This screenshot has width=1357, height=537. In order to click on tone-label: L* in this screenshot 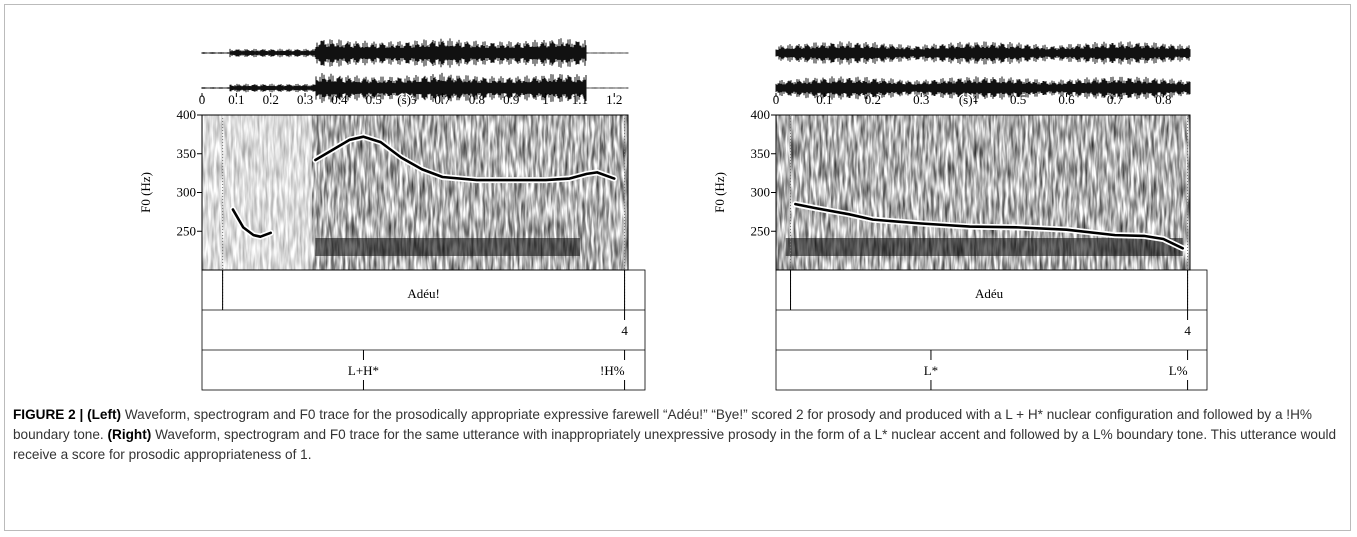, I will do `click(931, 370)`.